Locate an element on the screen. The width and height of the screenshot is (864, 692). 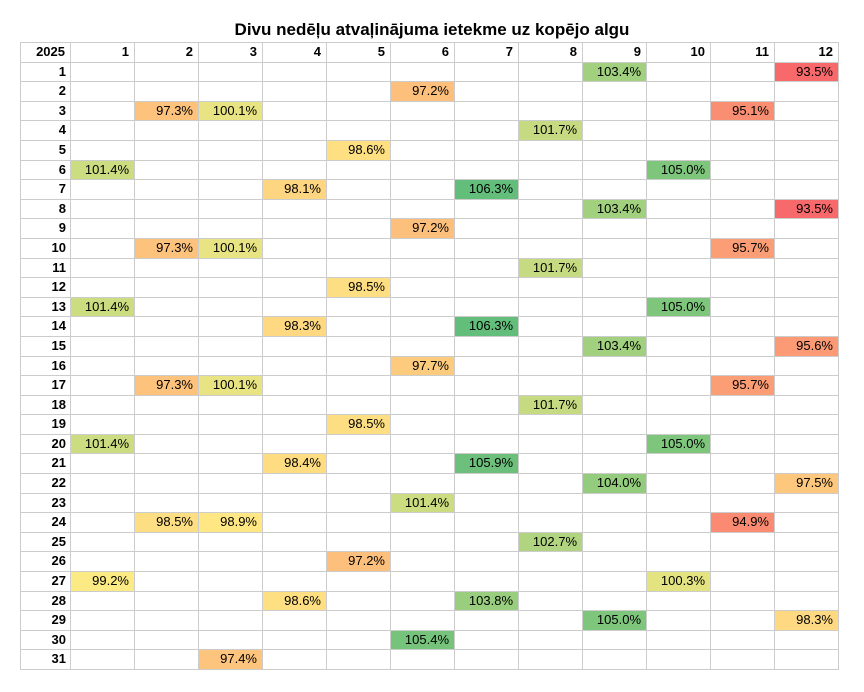
column-header-month-7: 7 is located at coordinates (487, 53).